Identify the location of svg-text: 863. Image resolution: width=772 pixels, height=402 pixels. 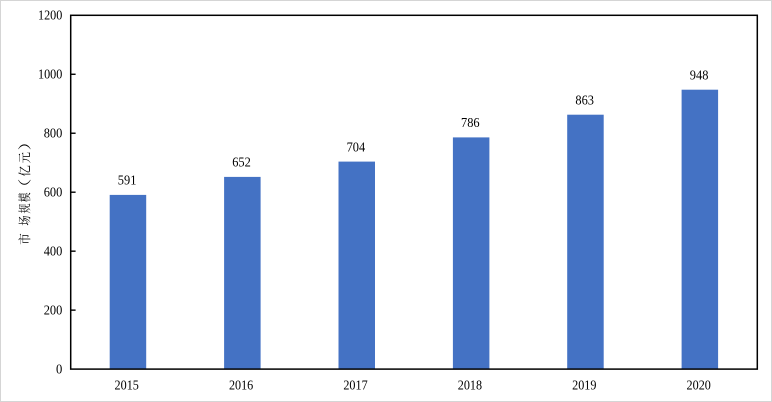
(584, 100).